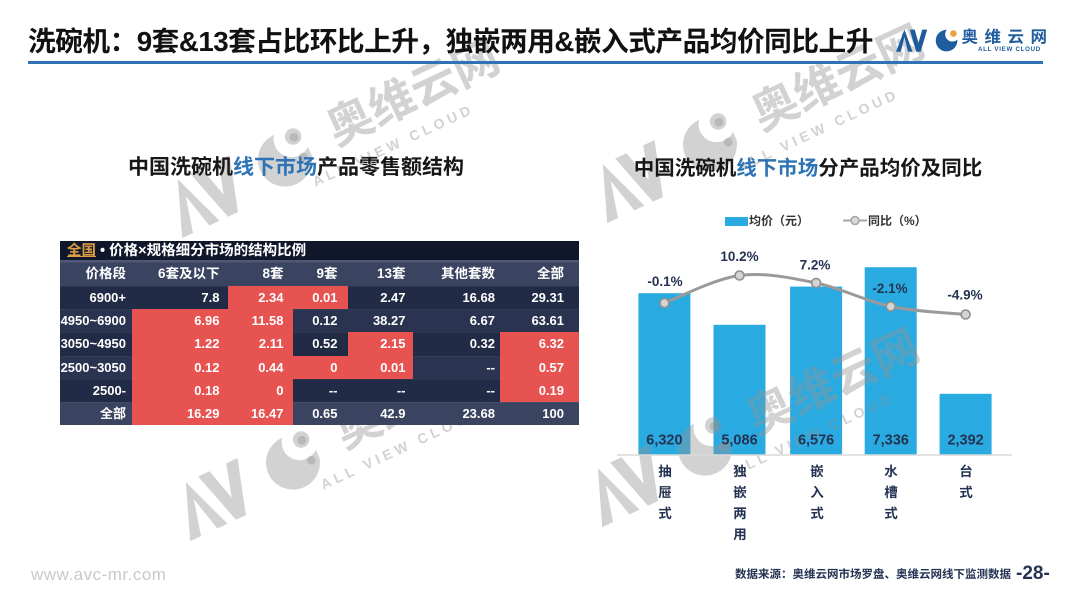  What do you see at coordinates (964, 295) in the screenshot?
I see `svg-text: -4.9%` at bounding box center [964, 295].